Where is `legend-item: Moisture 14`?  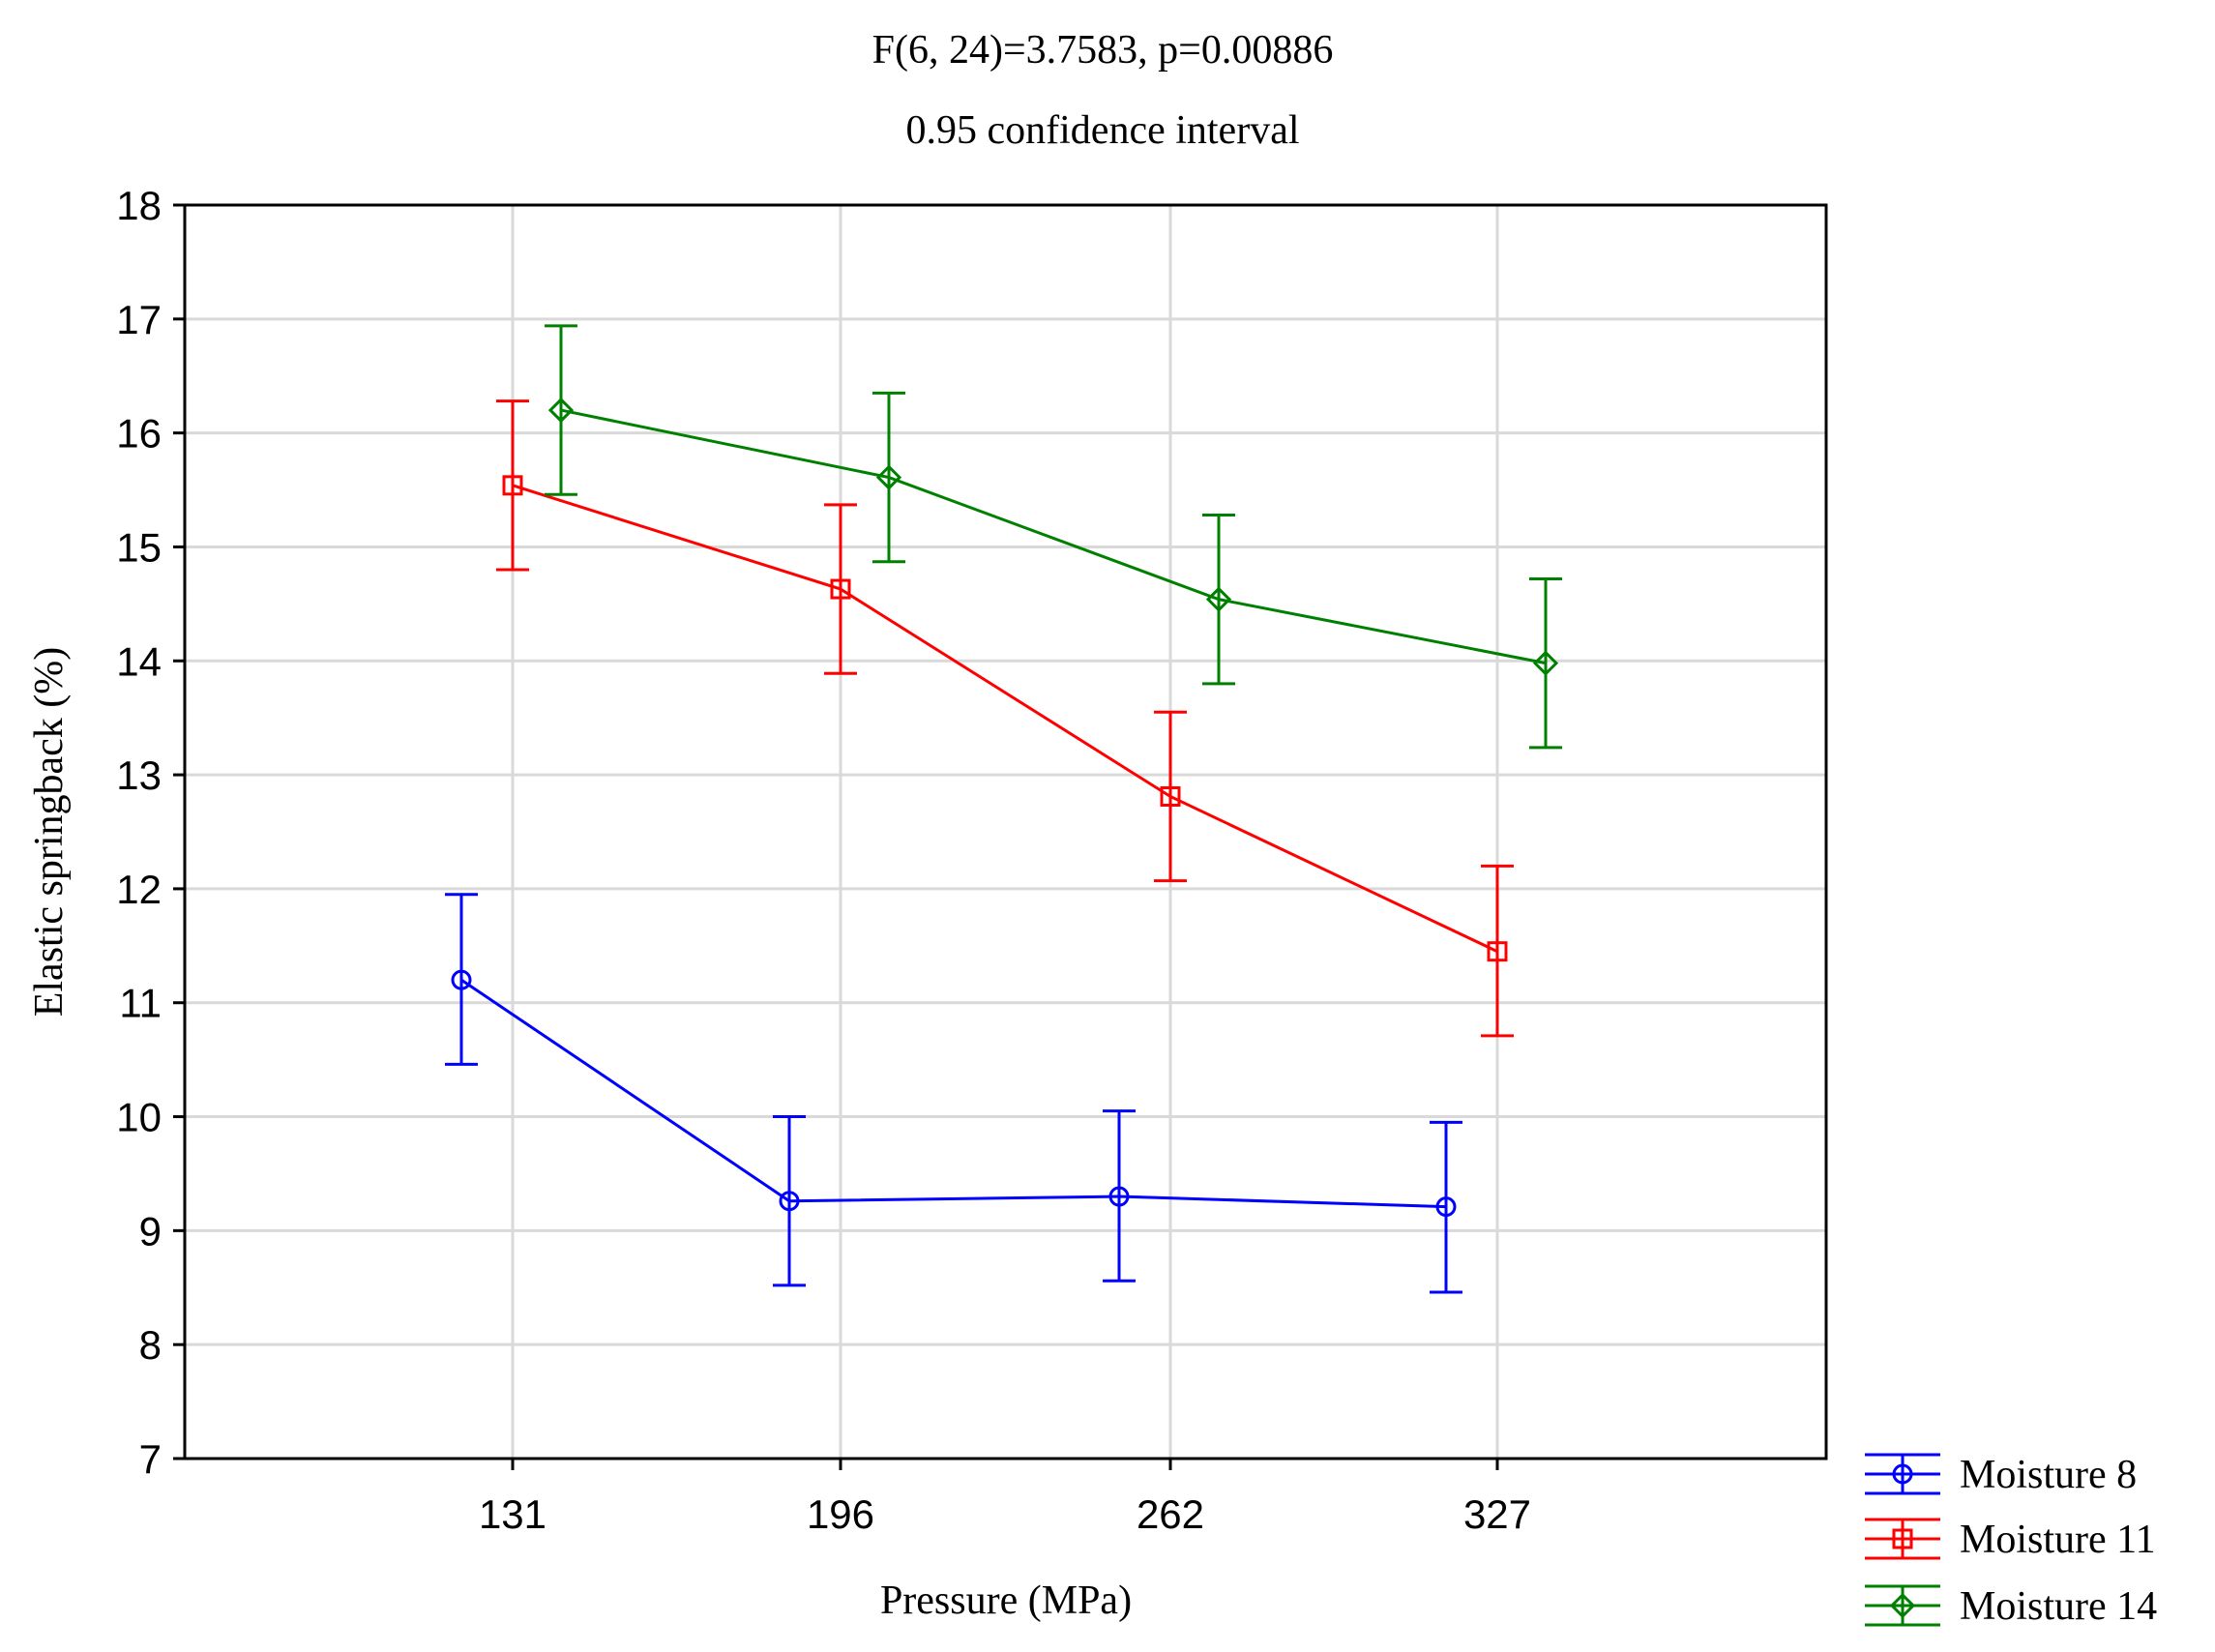 legend-item: Moisture 14 is located at coordinates (2011, 1606).